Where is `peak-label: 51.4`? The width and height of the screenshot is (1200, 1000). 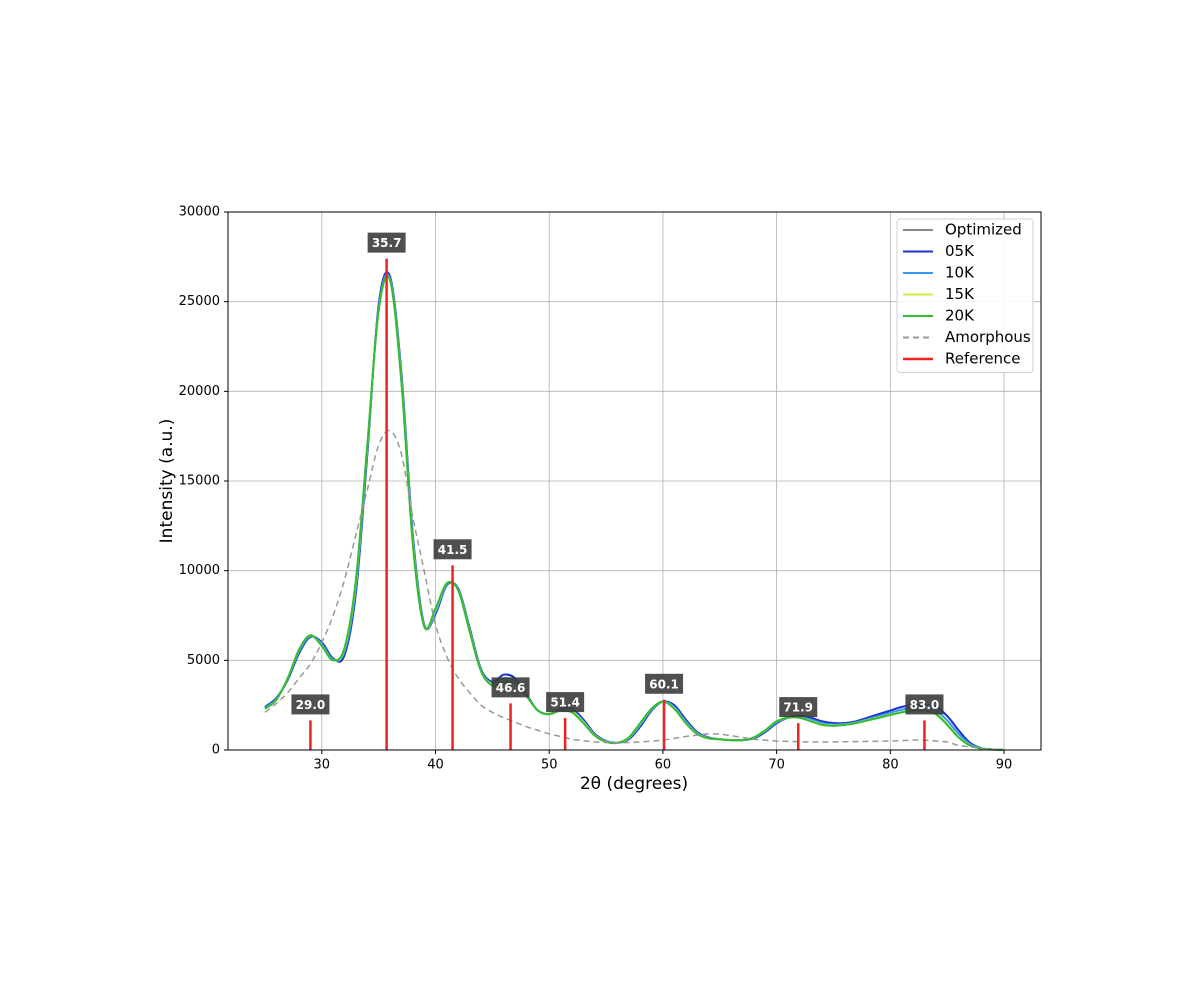 peak-label: 51.4 is located at coordinates (565, 702).